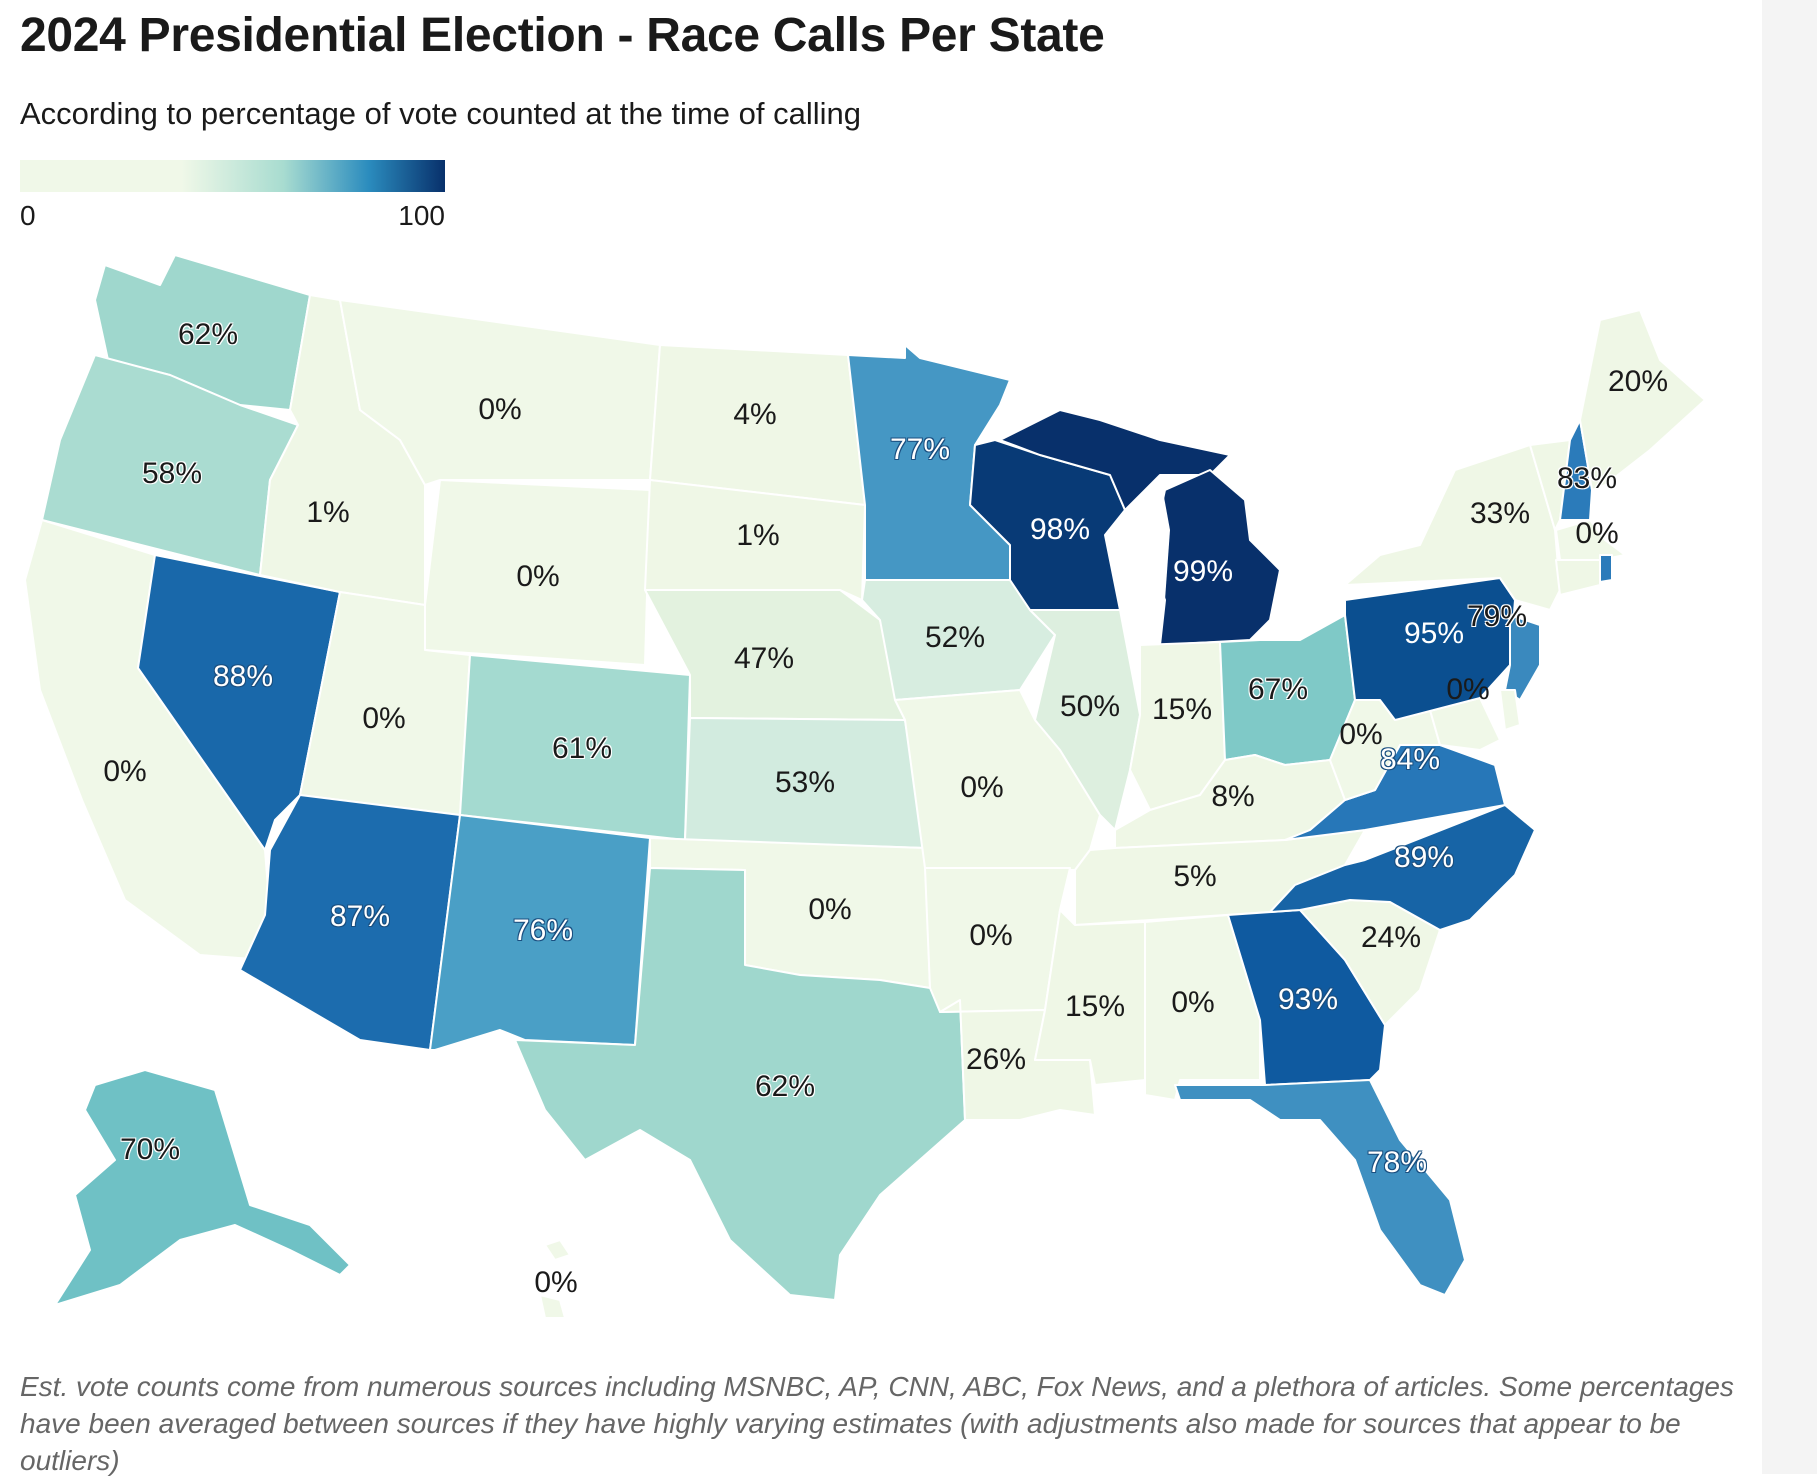 The width and height of the screenshot is (1817, 1479). I want to click on state-wy, so click(537, 572).